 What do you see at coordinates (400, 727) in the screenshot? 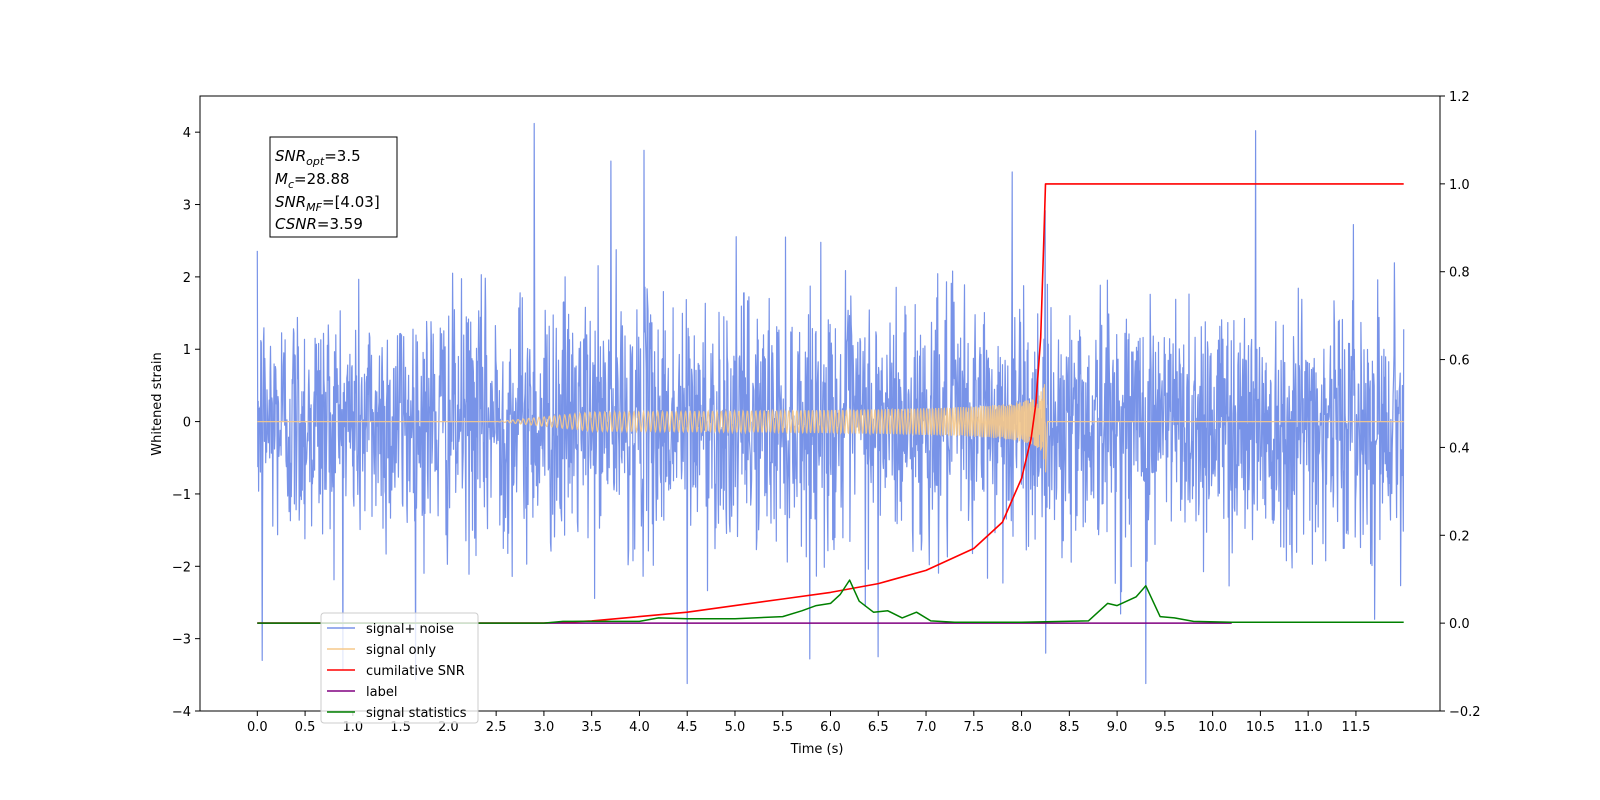
I see `x-tick-label: 1.5` at bounding box center [400, 727].